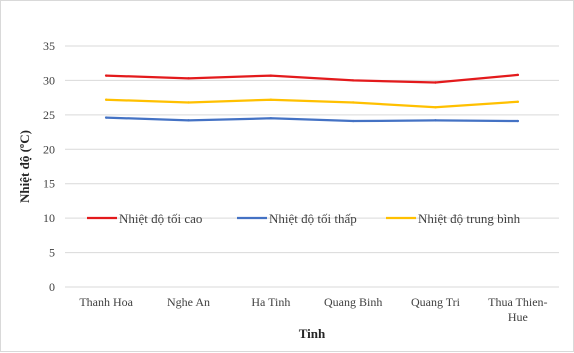 This screenshot has width=574, height=353. I want to click on x-tick-label: Nghe An, so click(188, 302).